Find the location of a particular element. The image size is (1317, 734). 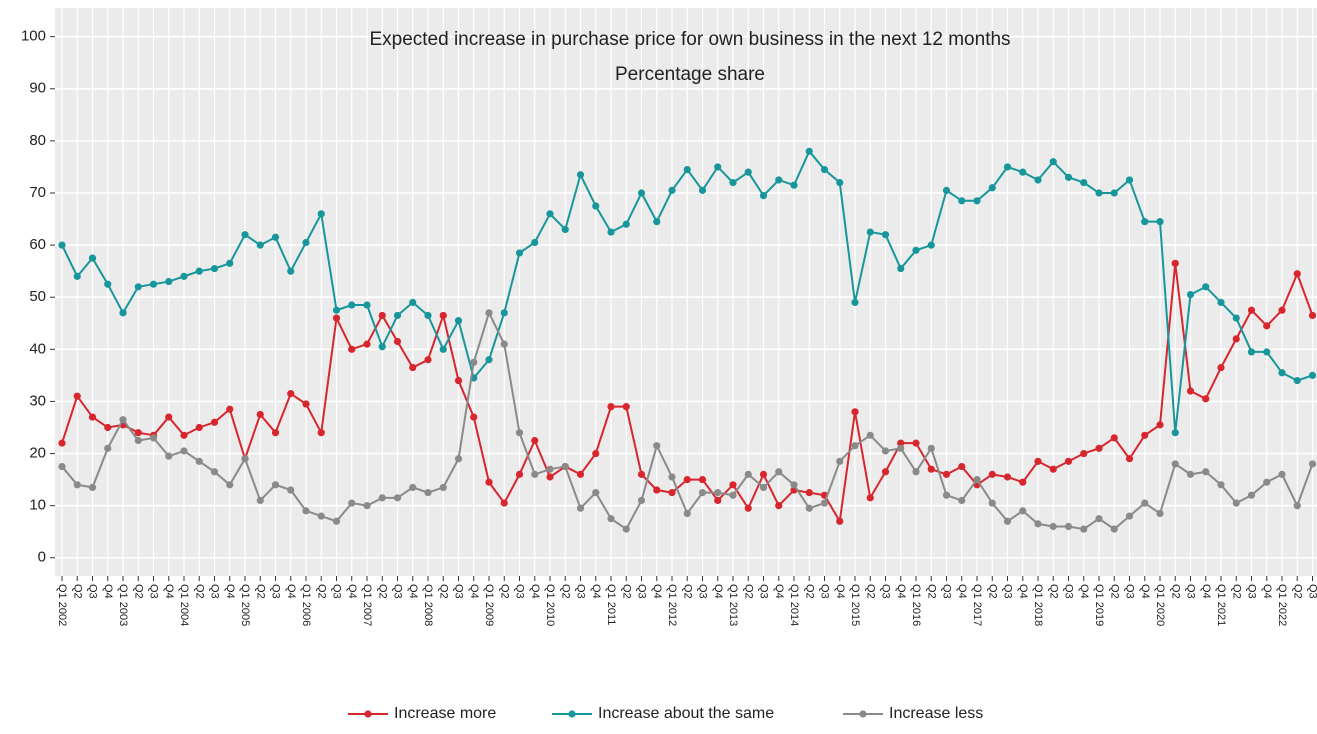

y-tick-label: 50 is located at coordinates (37, 296).